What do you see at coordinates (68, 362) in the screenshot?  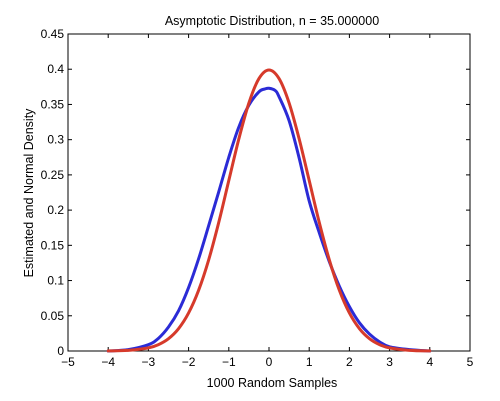 I see `x-tick-label: −5` at bounding box center [68, 362].